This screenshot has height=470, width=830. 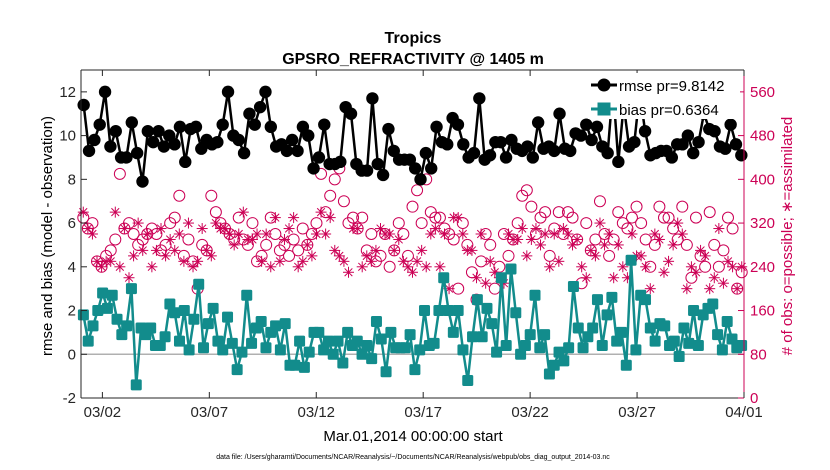 What do you see at coordinates (413, 436) in the screenshot?
I see `x-axis-label: Mar.01,2014 00:00:00 start` at bounding box center [413, 436].